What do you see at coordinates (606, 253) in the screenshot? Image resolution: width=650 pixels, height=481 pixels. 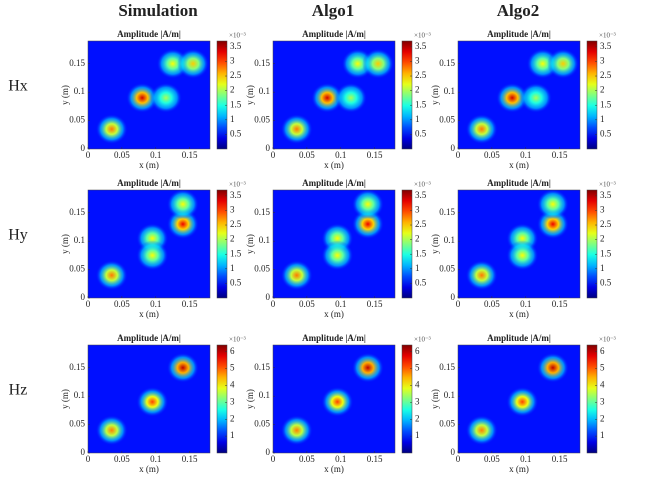 I see `colorbar-tick-label: 1.5` at bounding box center [606, 253].